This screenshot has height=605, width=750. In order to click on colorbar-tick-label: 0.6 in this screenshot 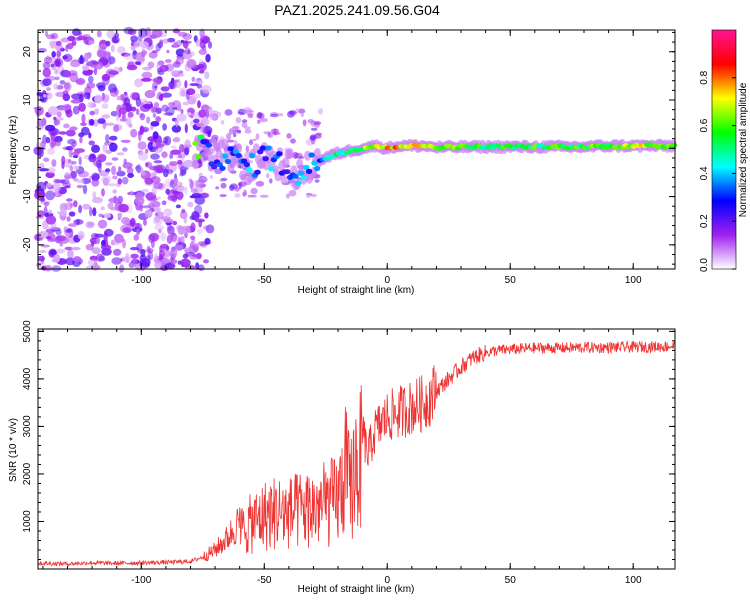, I will do `click(704, 125)`.